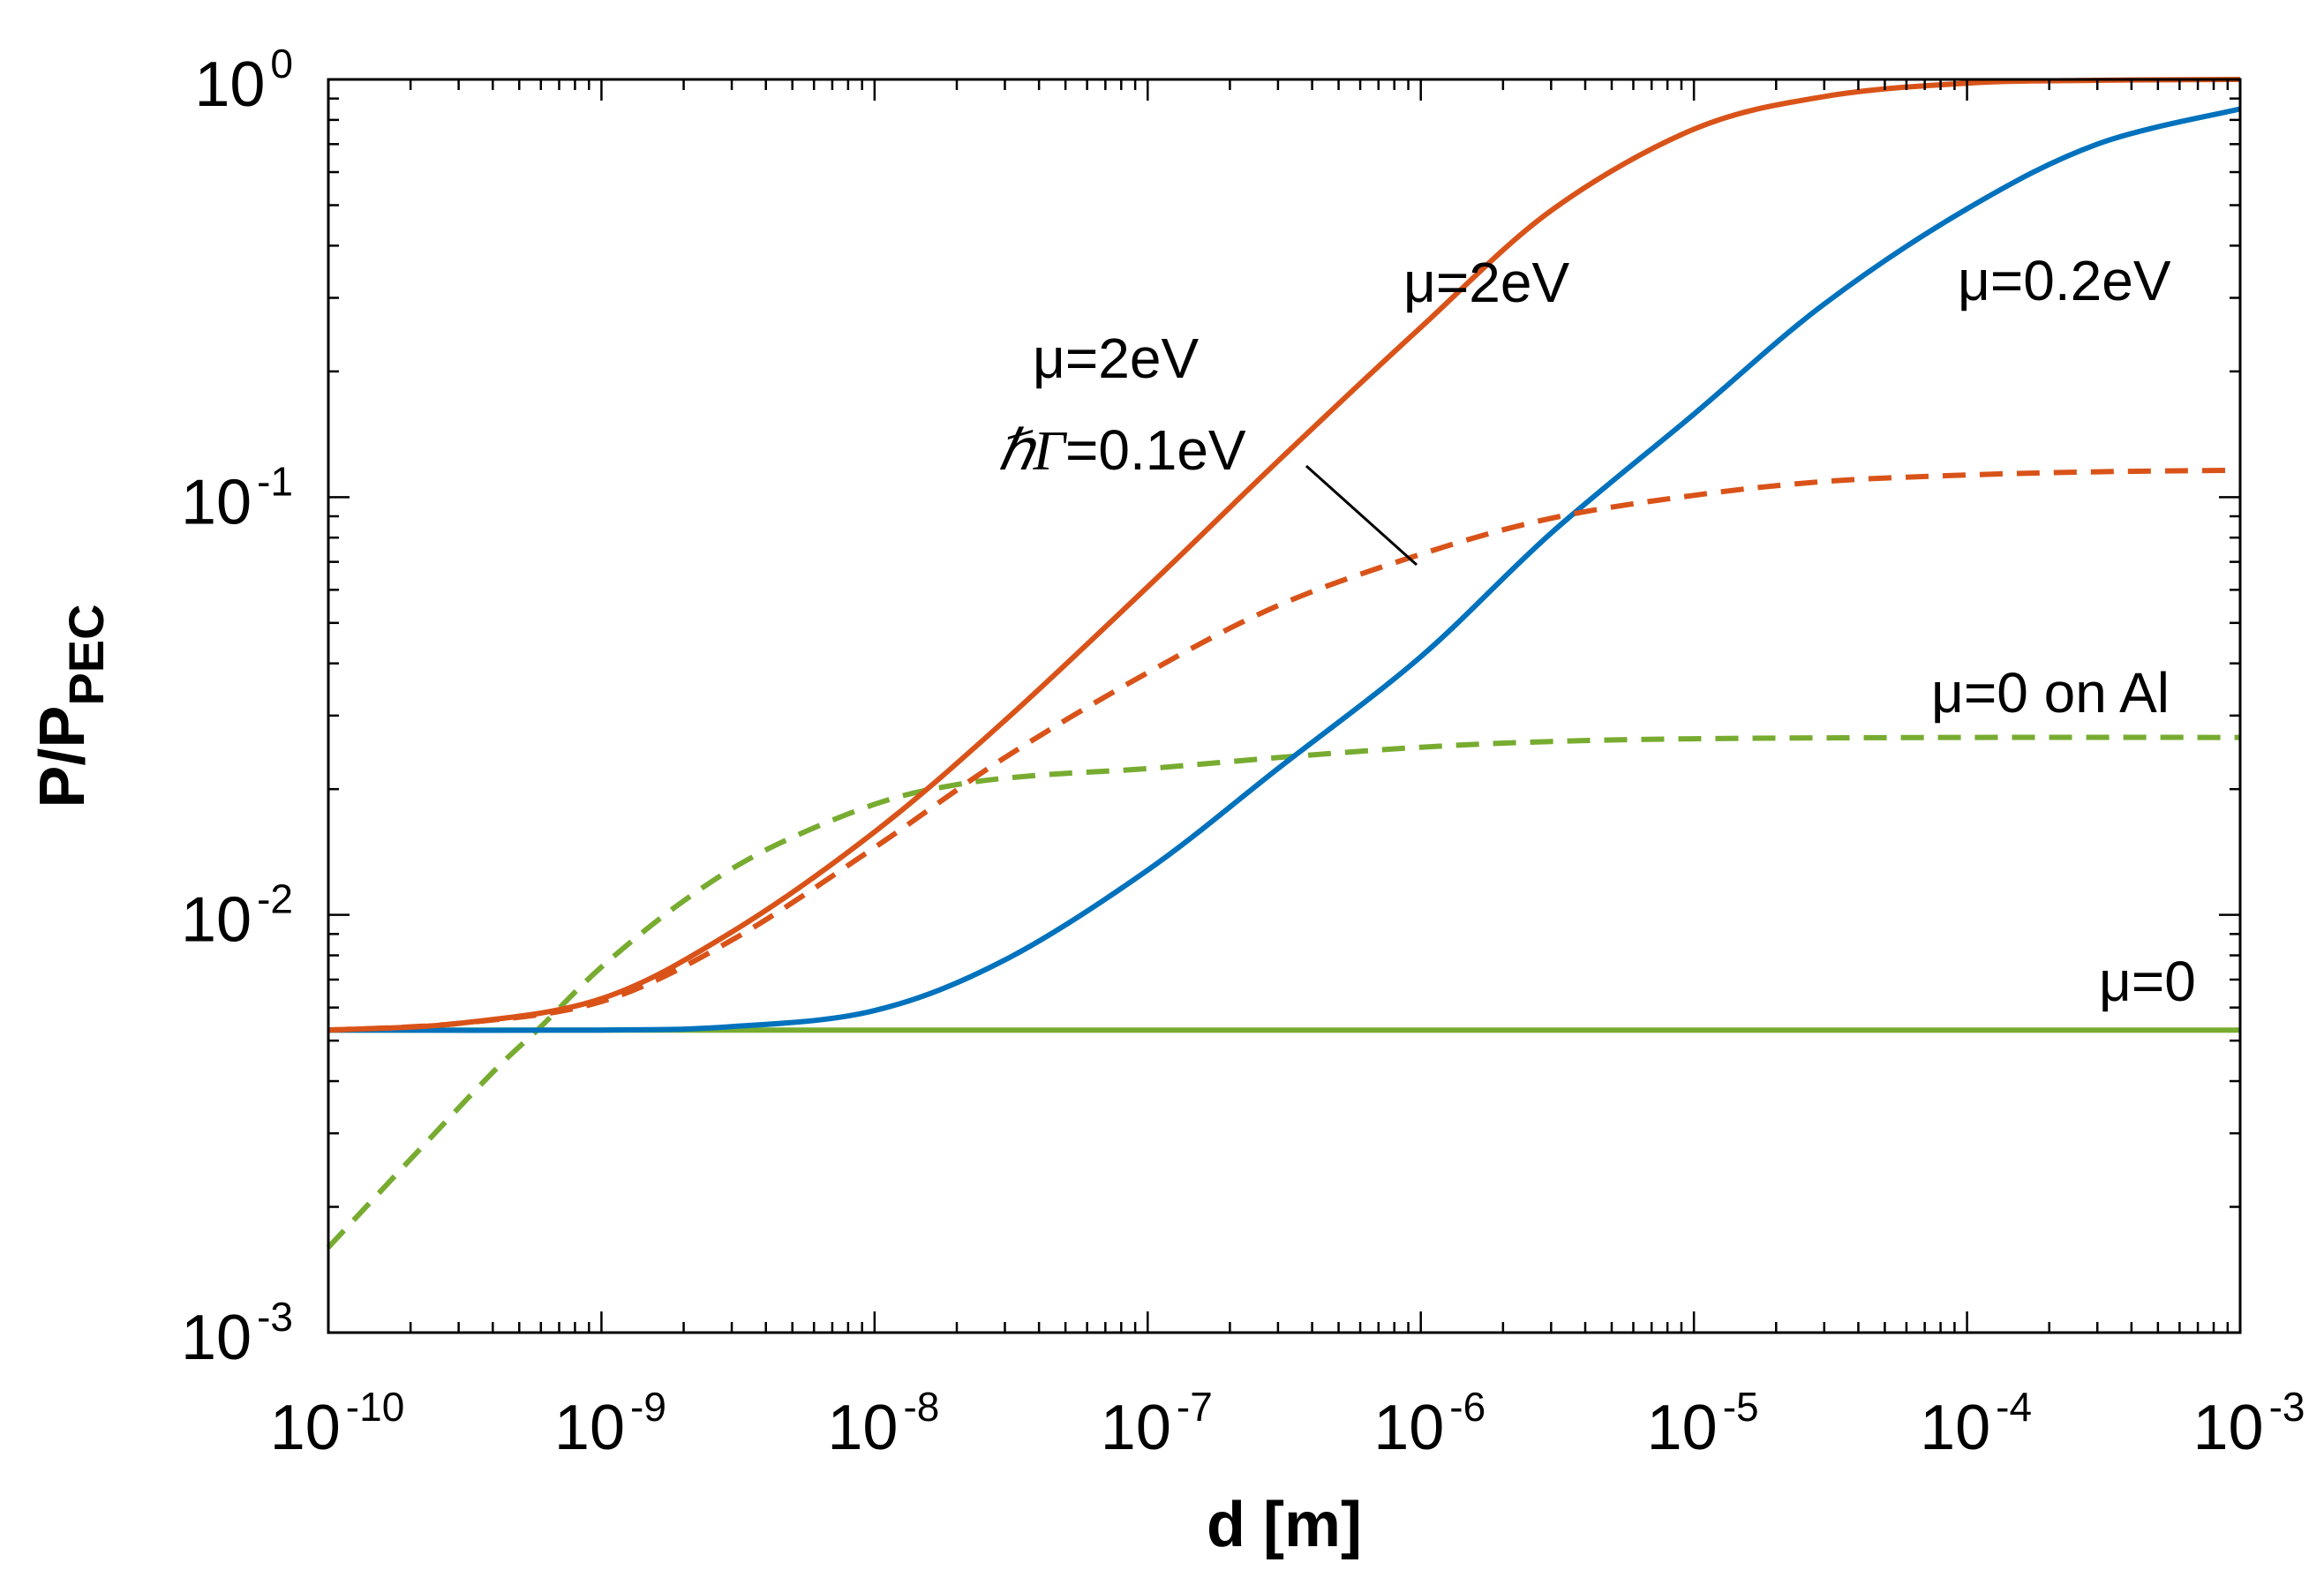 This screenshot has height=1570, width=2324. What do you see at coordinates (648, 1407) in the screenshot?
I see `x-tick-label-exponent: -9` at bounding box center [648, 1407].